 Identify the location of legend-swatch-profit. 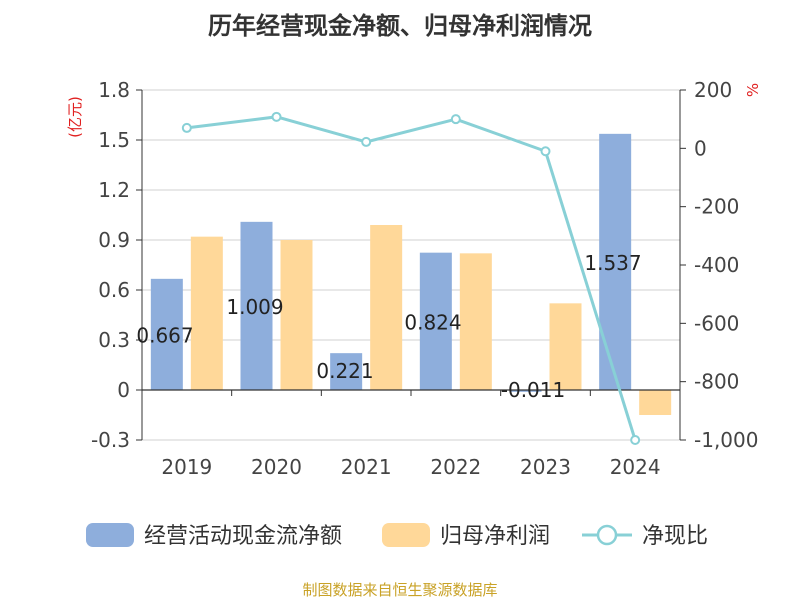
(406, 535).